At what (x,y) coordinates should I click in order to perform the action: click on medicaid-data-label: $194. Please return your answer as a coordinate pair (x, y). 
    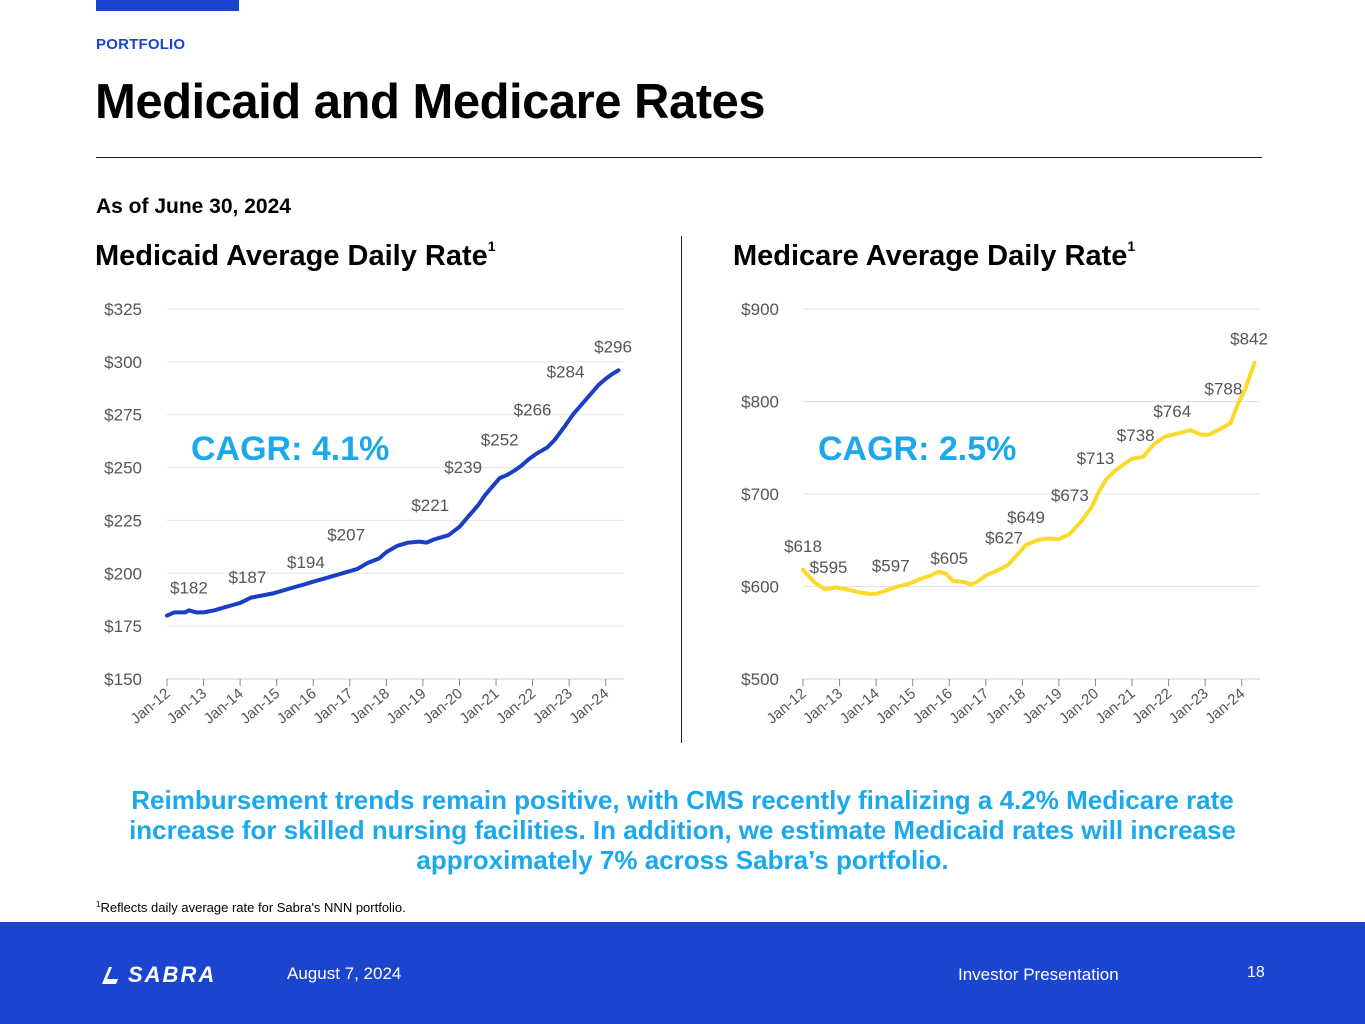
    Looking at the image, I should click on (306, 562).